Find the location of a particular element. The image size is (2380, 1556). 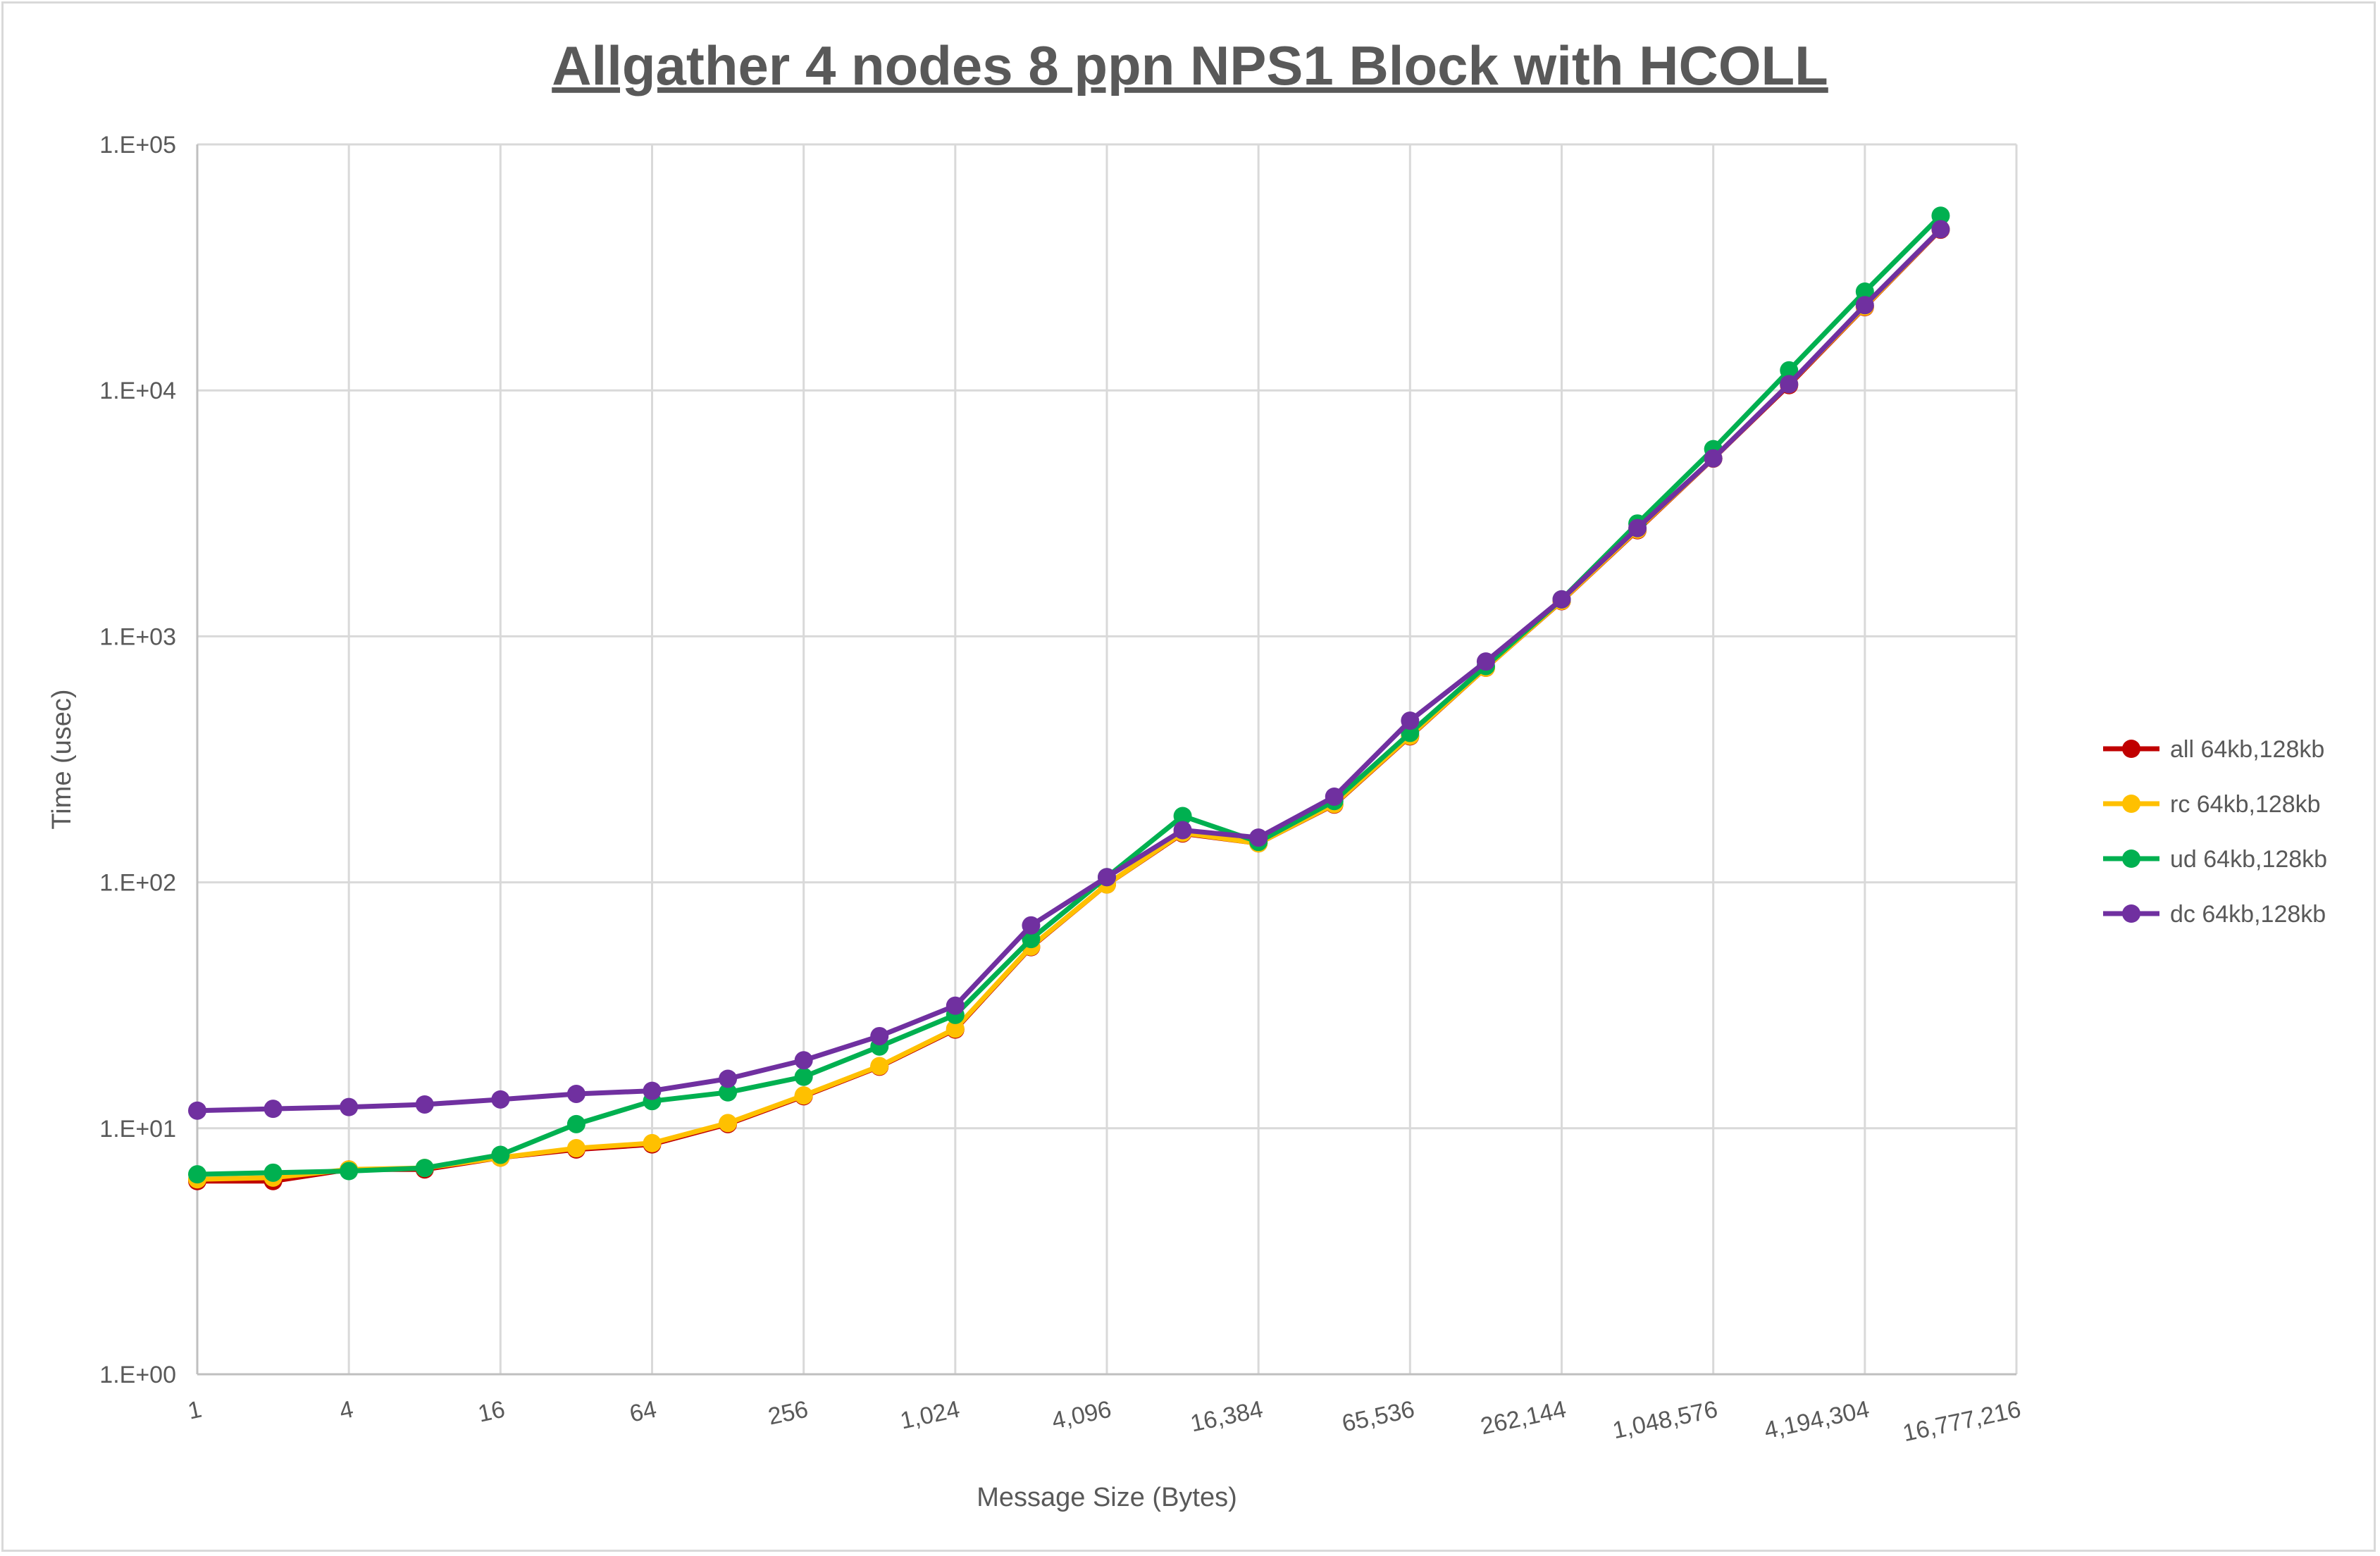

legend-item: all 64kb,128kb is located at coordinates (2213, 749).